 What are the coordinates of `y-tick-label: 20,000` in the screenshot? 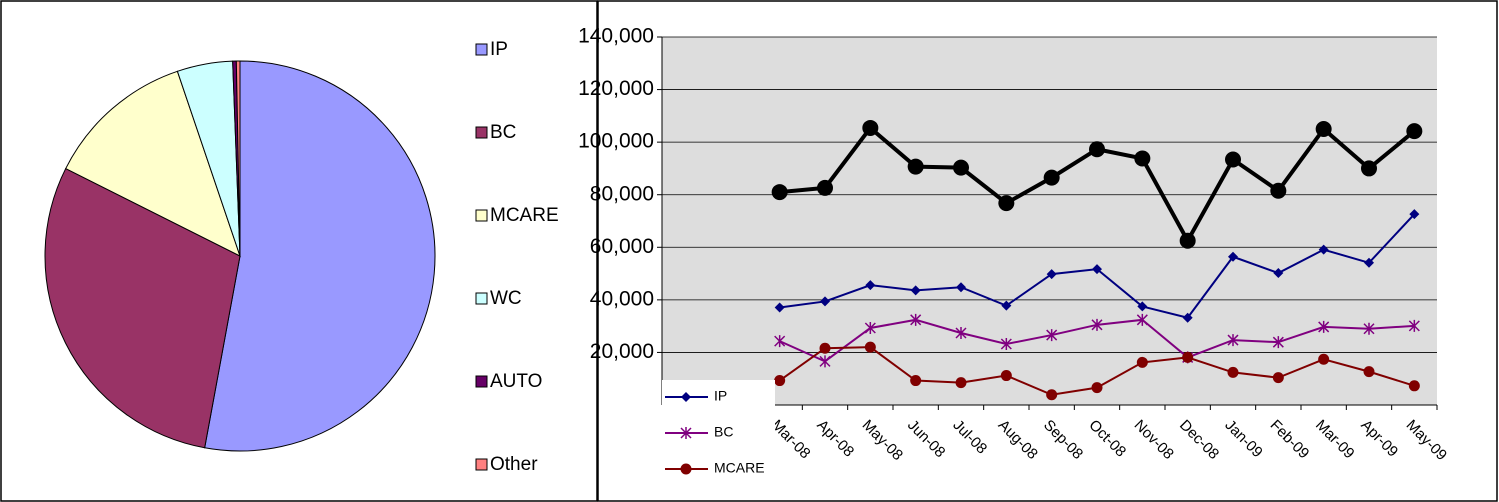 It's located at (622, 351).